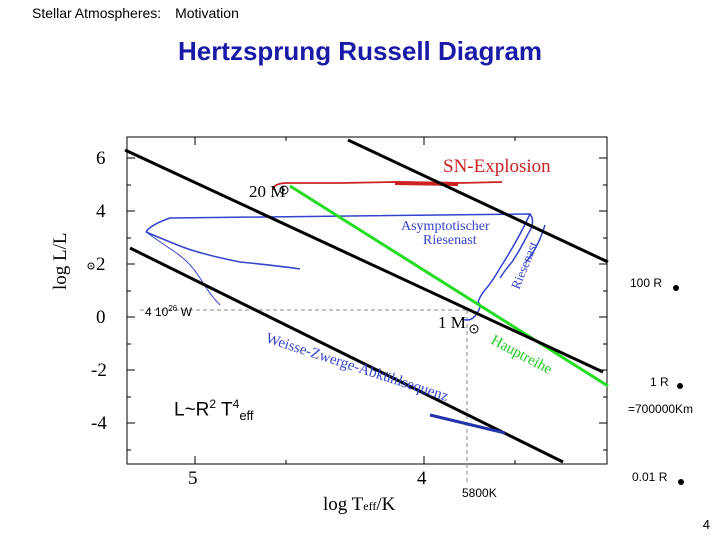 The image size is (720, 540). What do you see at coordinates (479, 493) in the screenshot?
I see `solar-temperature-annotation: 5800K` at bounding box center [479, 493].